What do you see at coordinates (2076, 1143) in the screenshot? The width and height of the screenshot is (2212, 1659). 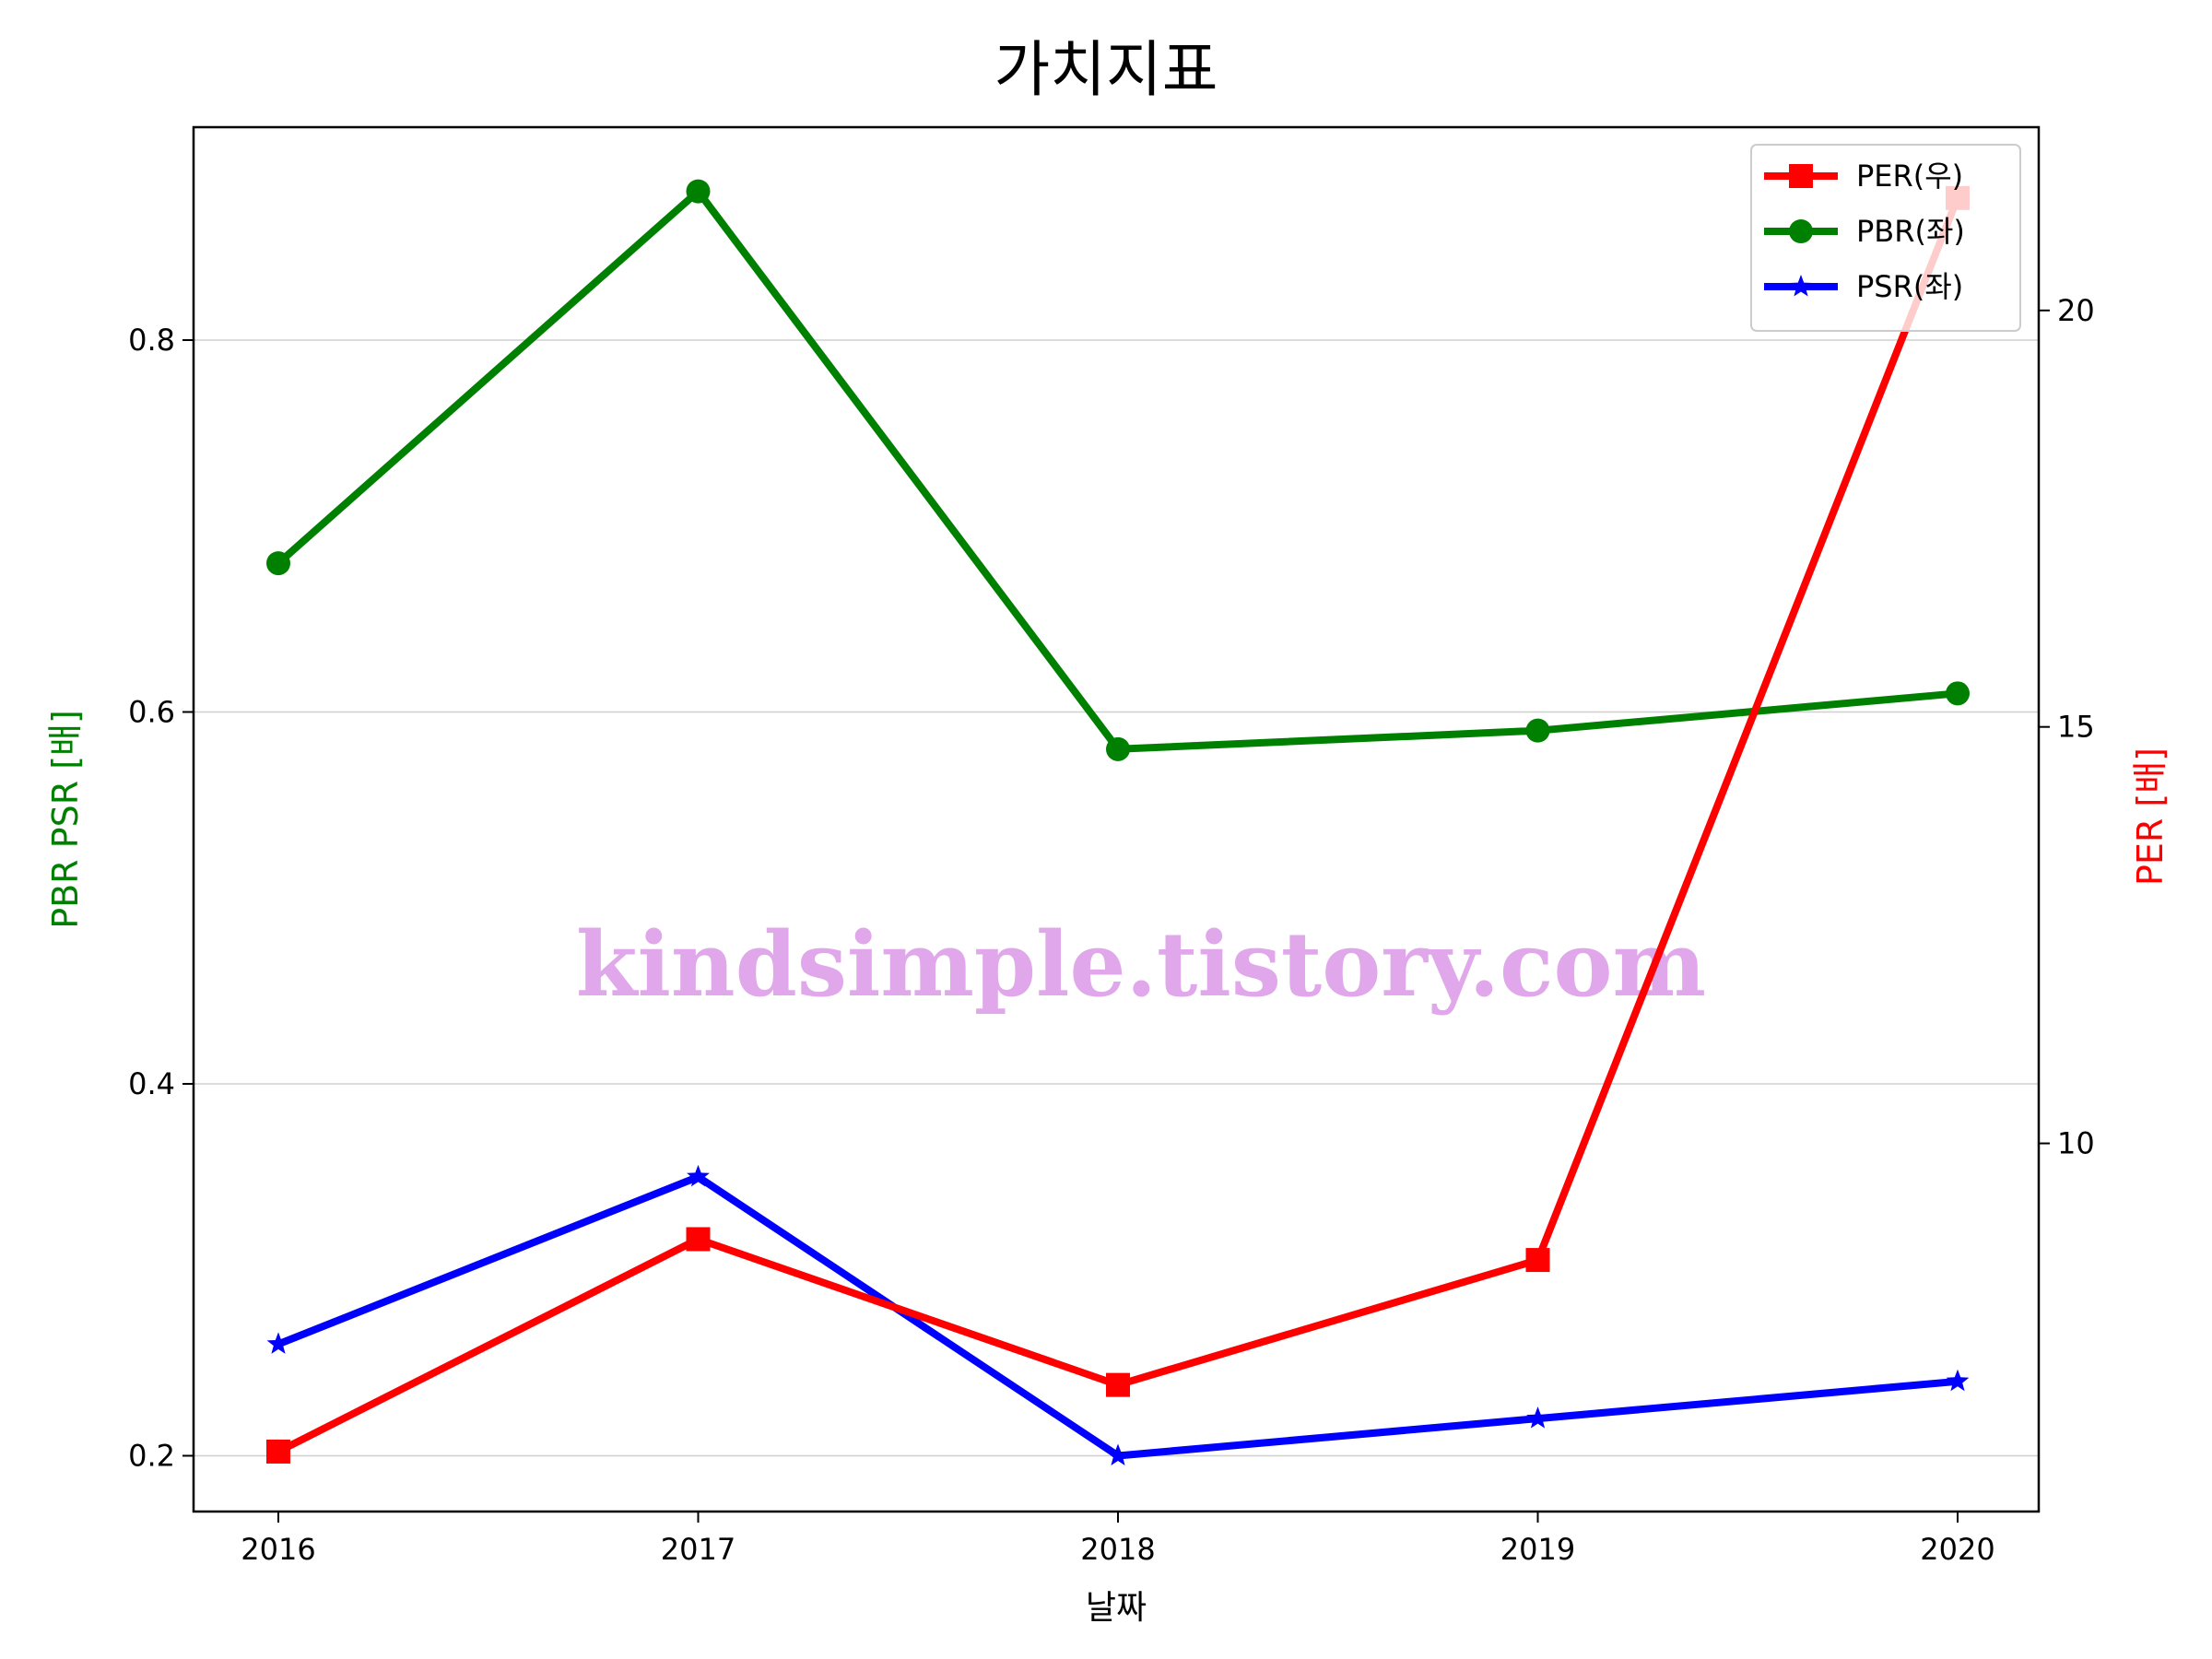 I see `right-tick-label: 10` at bounding box center [2076, 1143].